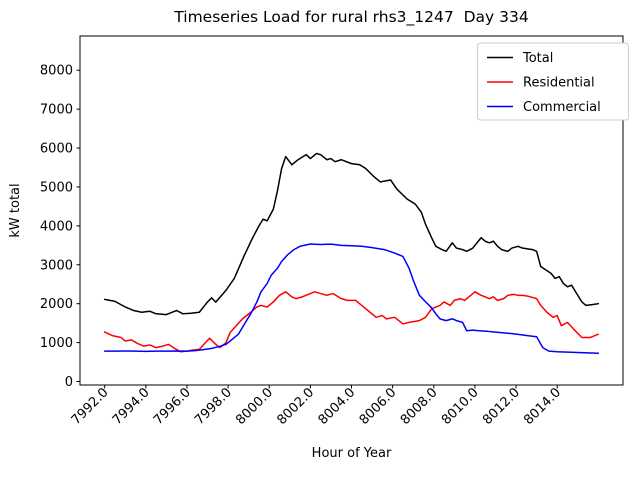 This screenshot has height=484, width=640. Describe the element at coordinates (562, 107) in the screenshot. I see `legend-label-commercial: Commercial` at that location.